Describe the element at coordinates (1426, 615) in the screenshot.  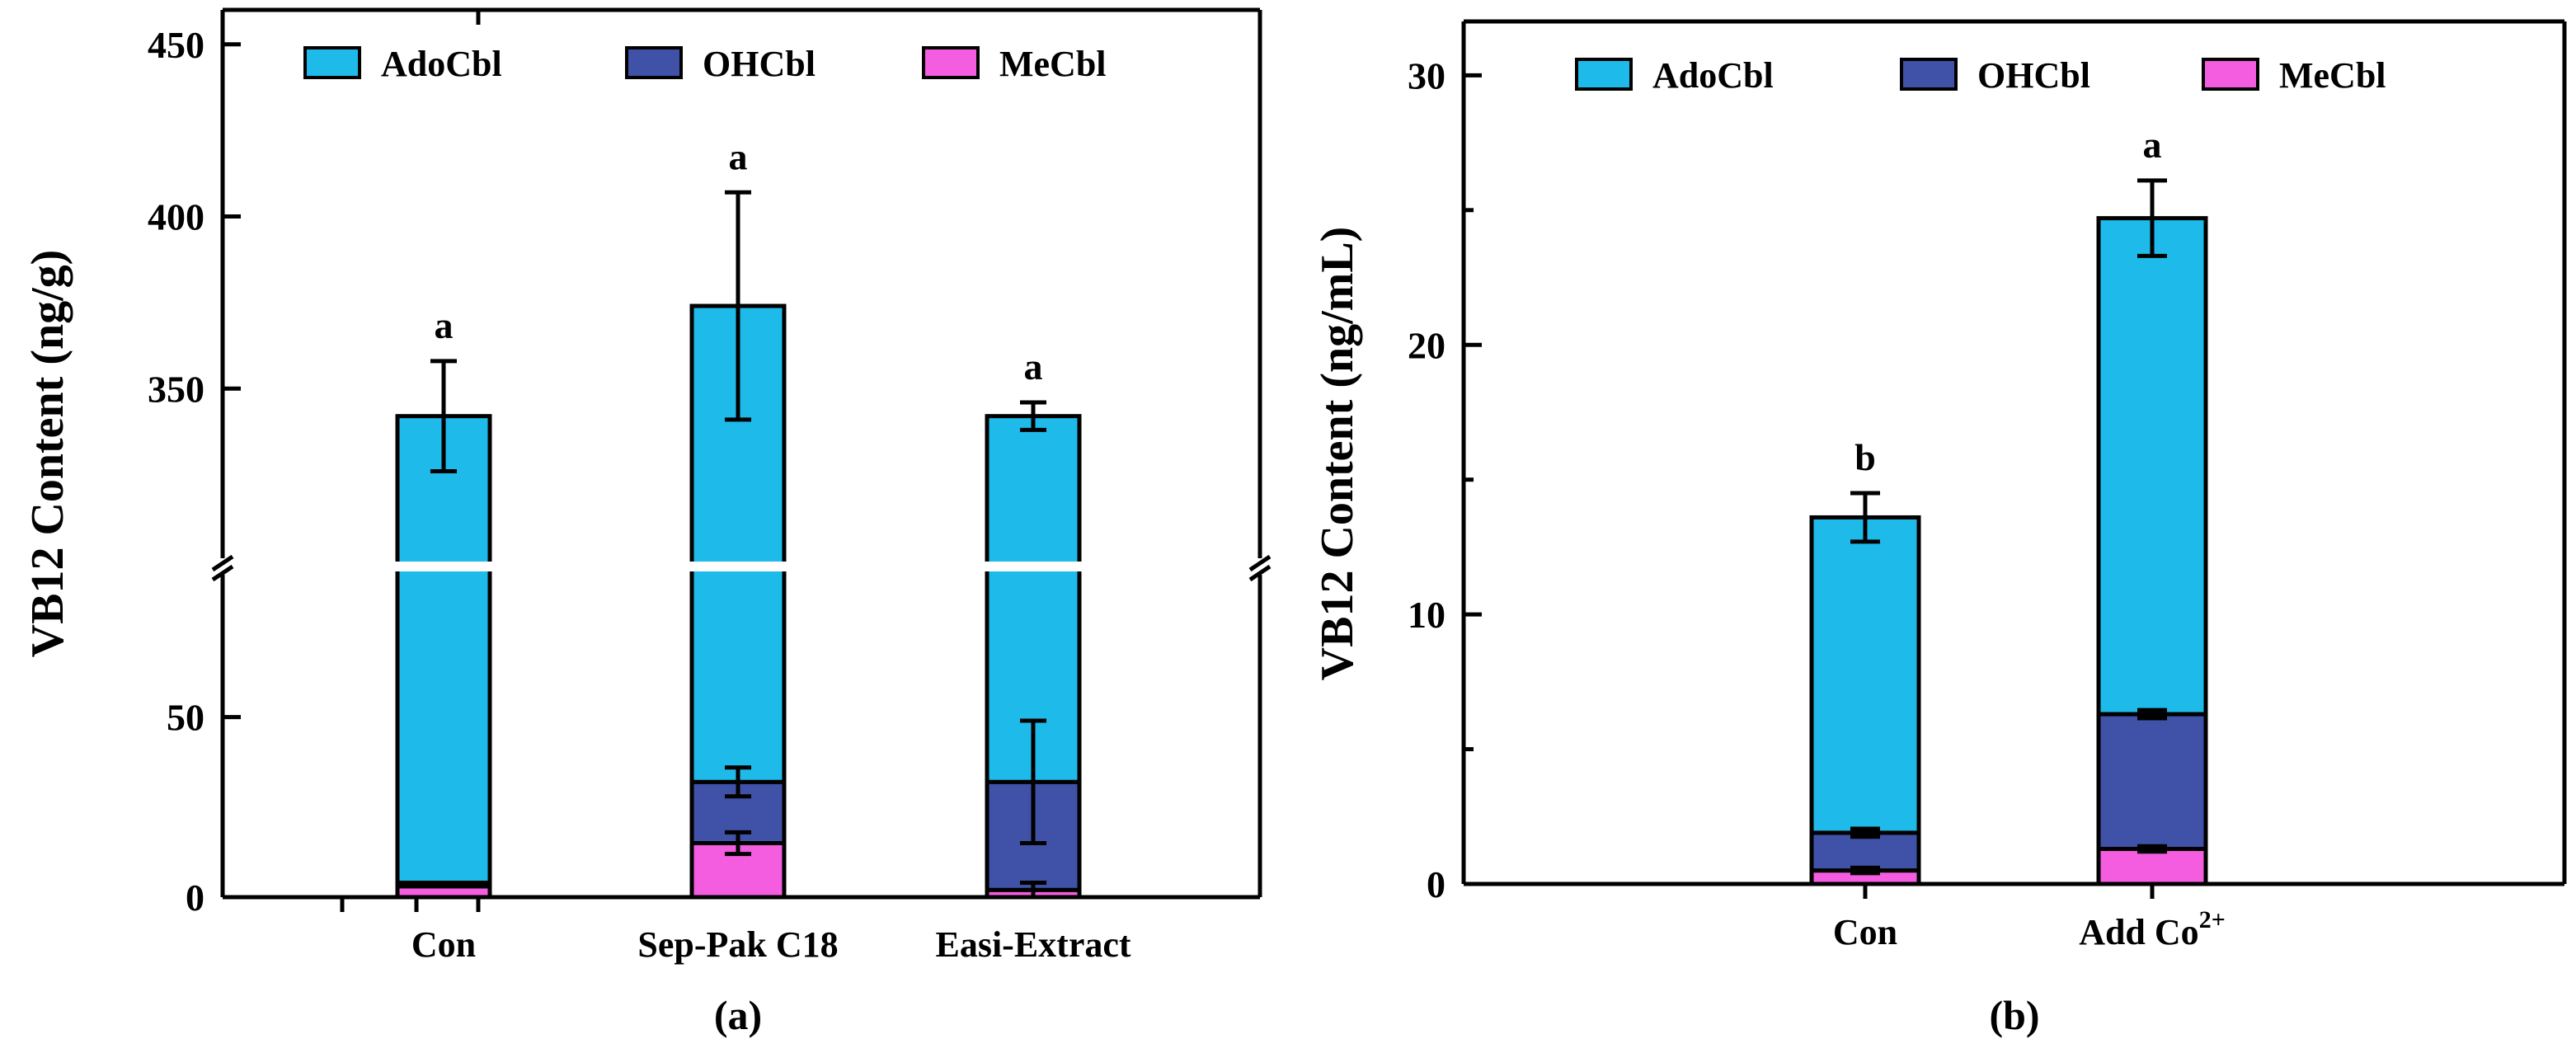
I see `y-tick-label: 10` at that location.